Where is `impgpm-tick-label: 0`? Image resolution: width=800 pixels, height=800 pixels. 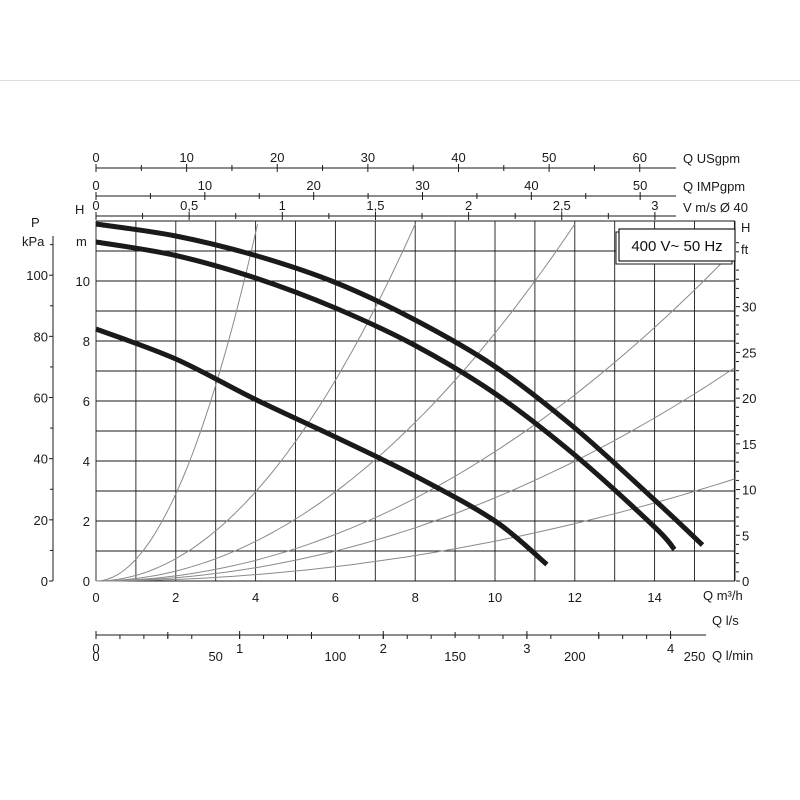
impgpm-tick-label: 0 is located at coordinates (95, 185).